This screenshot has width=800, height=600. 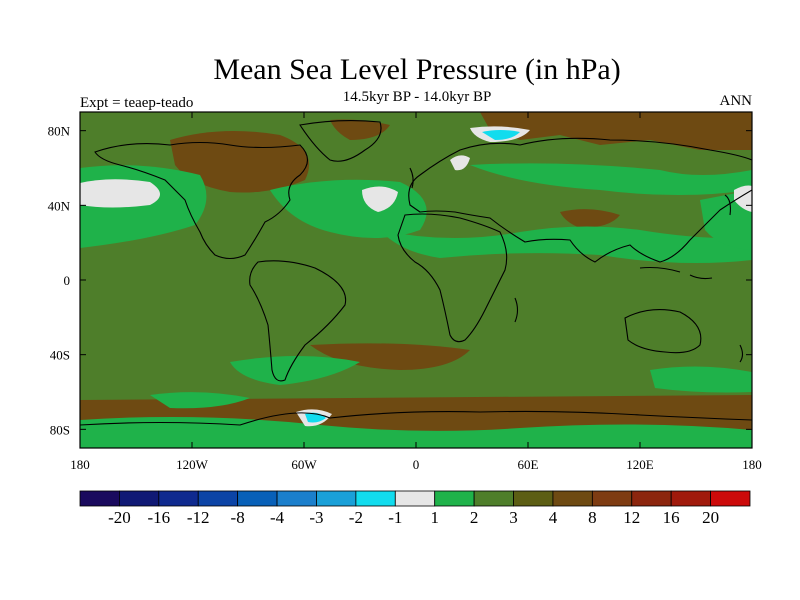 What do you see at coordinates (416, 464) in the screenshot?
I see `lon-tick-label: 0` at bounding box center [416, 464].